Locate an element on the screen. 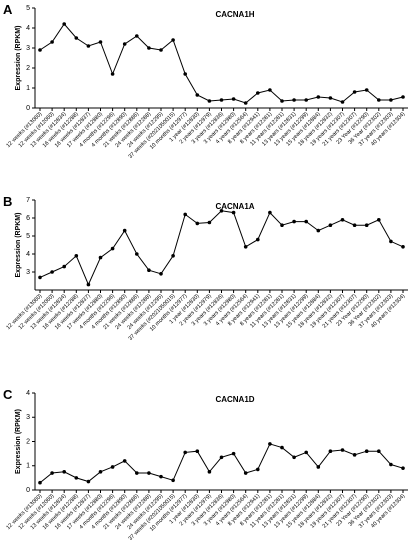 The width and height of the screenshot is (415, 550). series-line is located at coordinates (221, 248).